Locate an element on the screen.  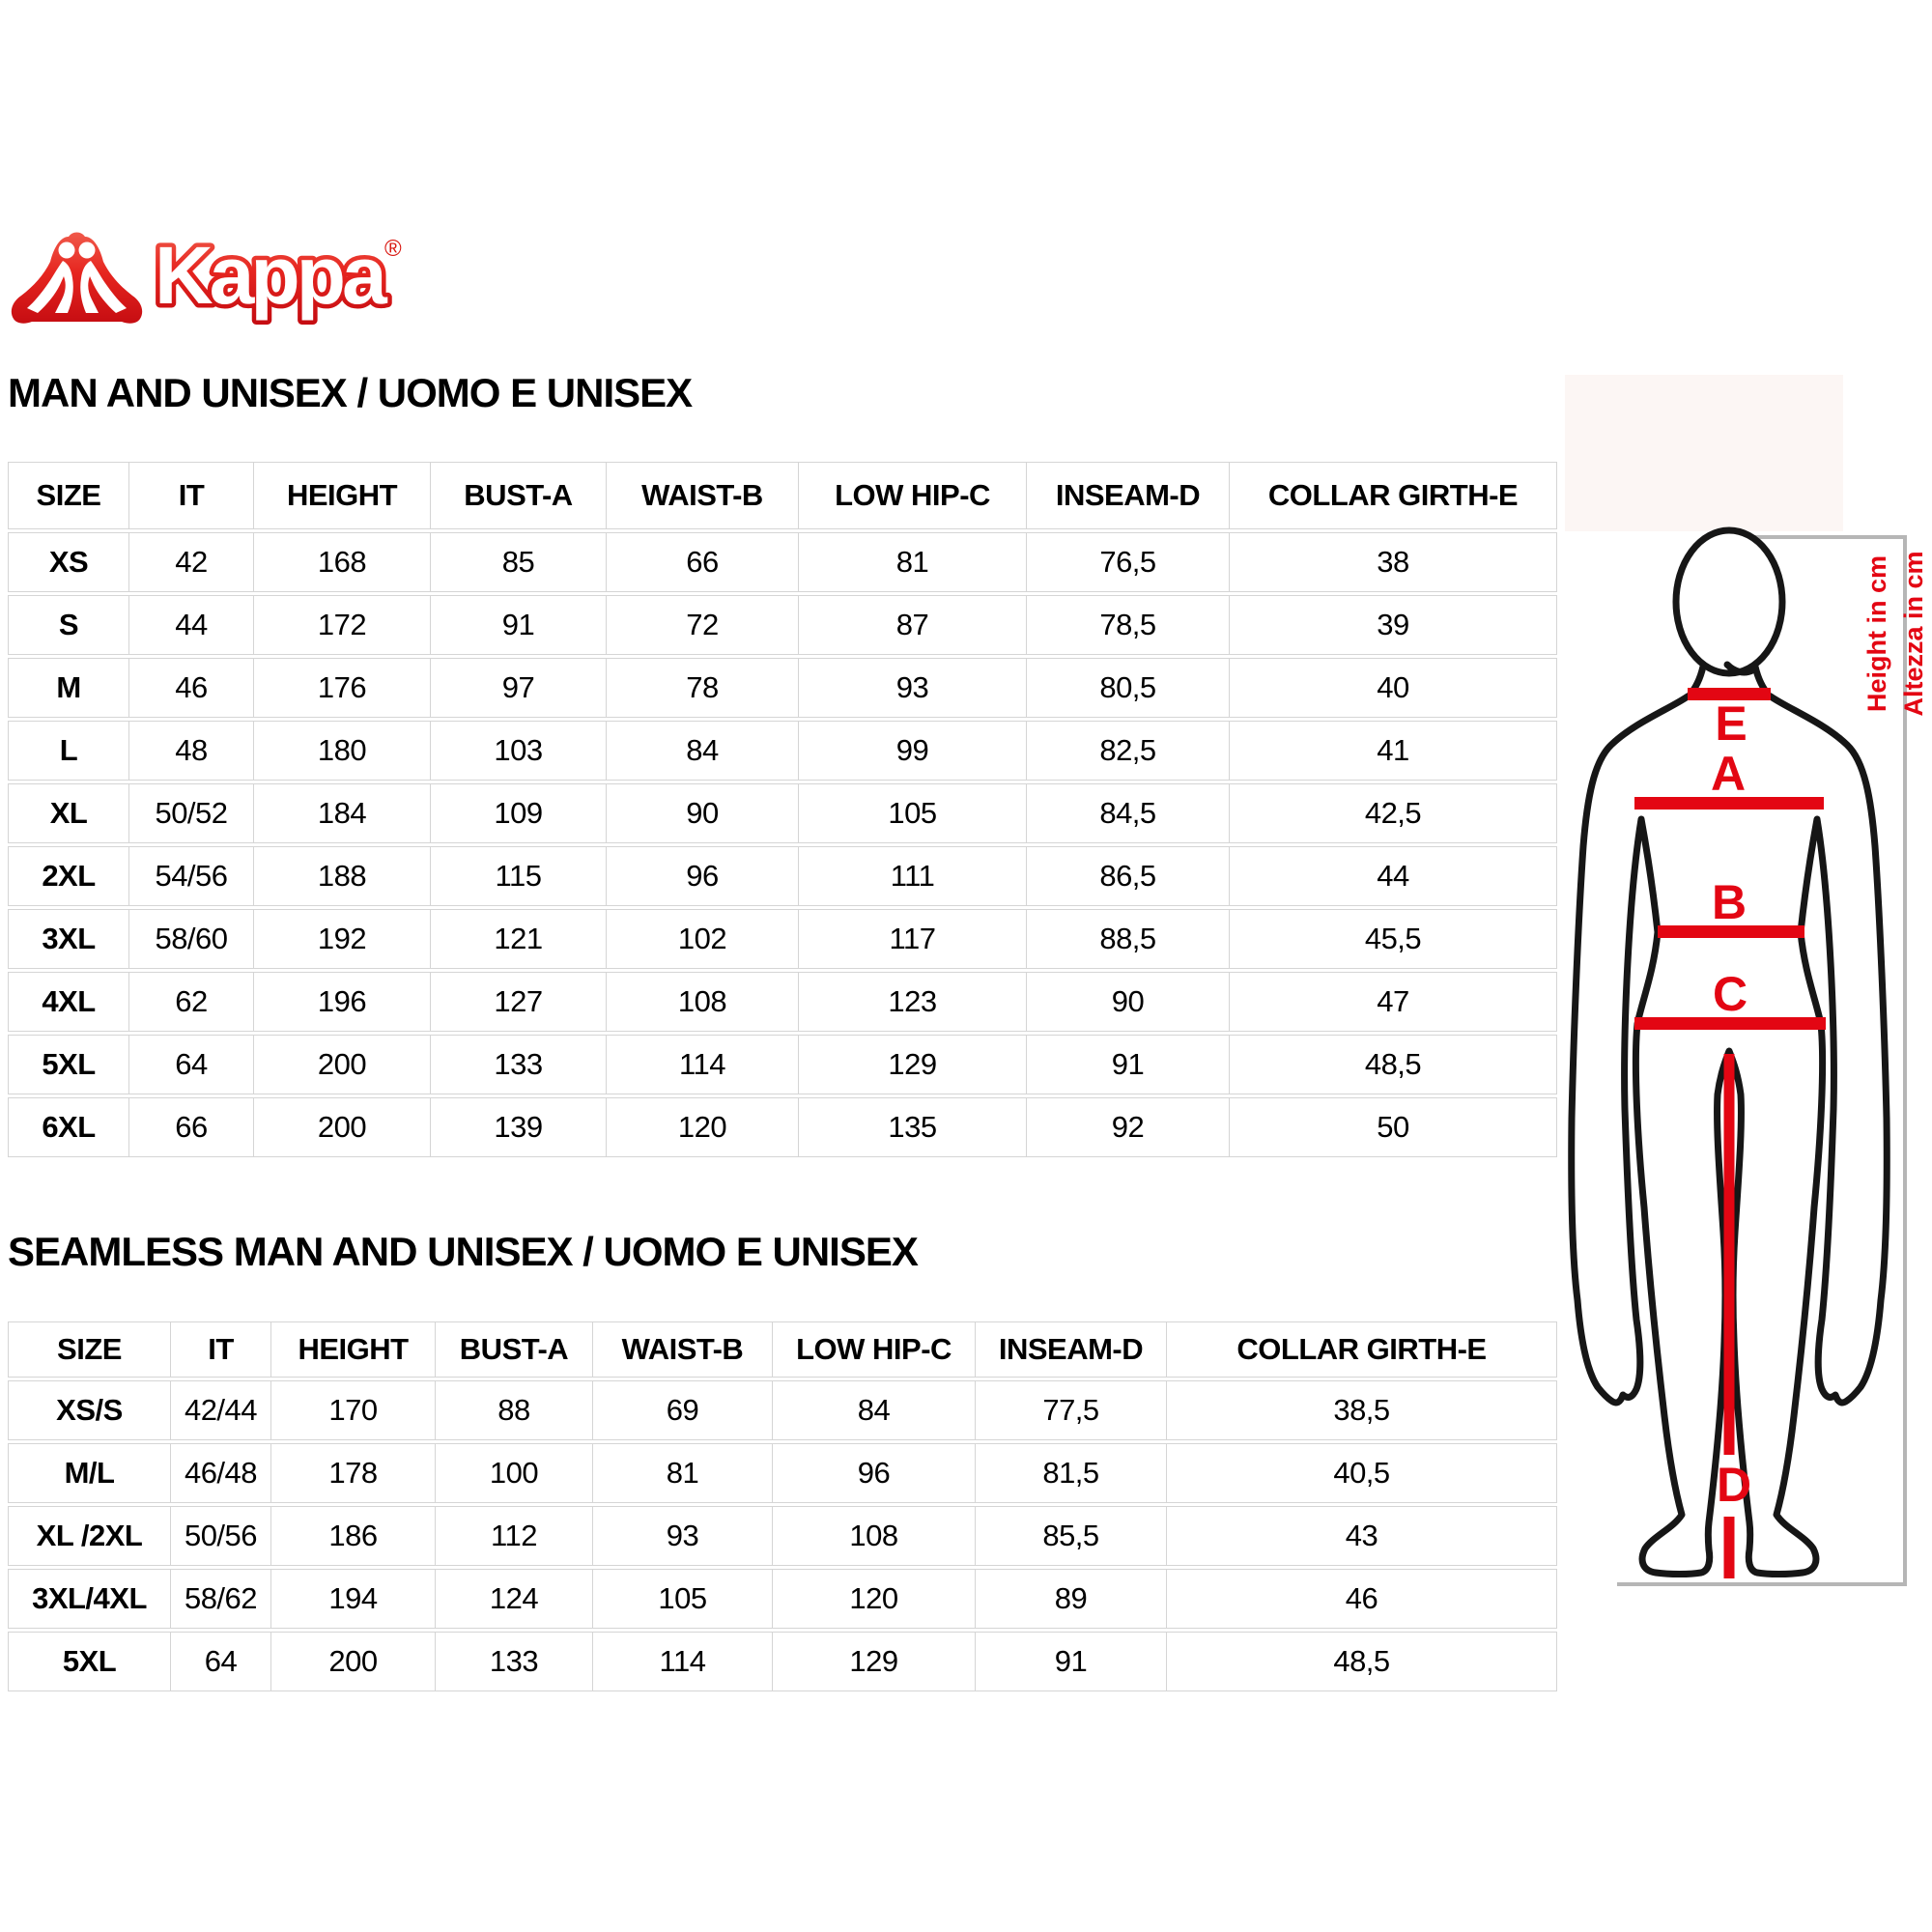
value-cell: 184 is located at coordinates (342, 813).